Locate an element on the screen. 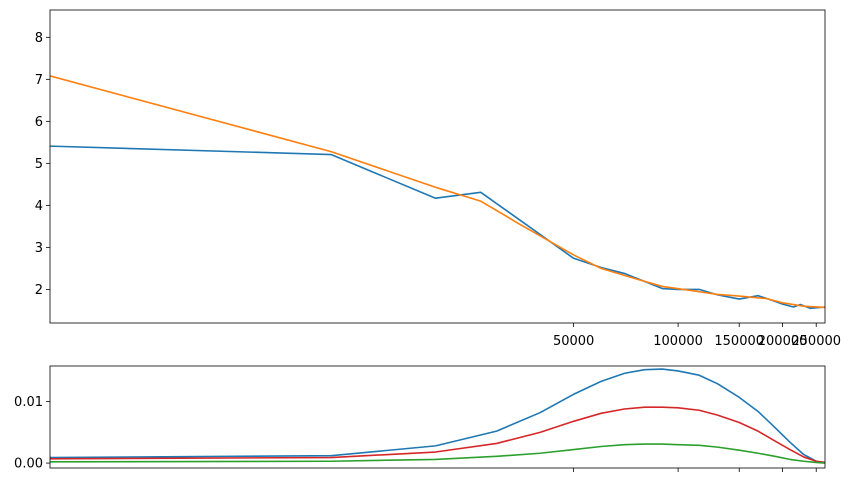 The width and height of the screenshot is (853, 486). top-x-tick-label: 250000 is located at coordinates (816, 341).